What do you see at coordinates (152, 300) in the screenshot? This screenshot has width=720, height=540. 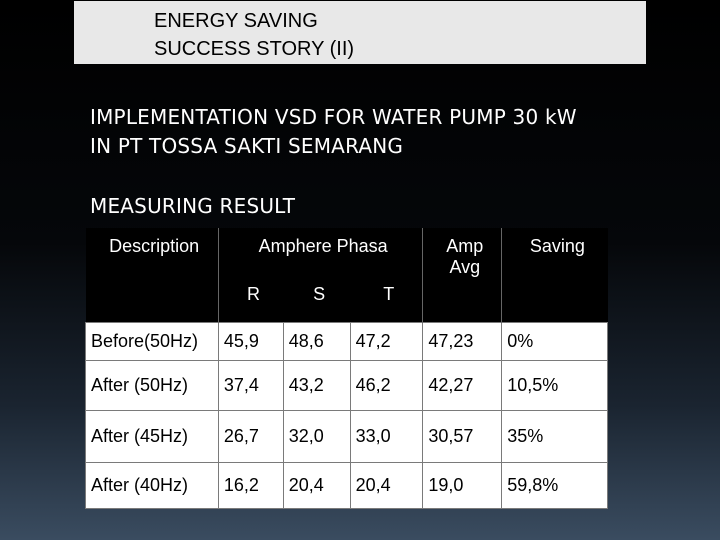 I see `subheader-blank` at bounding box center [152, 300].